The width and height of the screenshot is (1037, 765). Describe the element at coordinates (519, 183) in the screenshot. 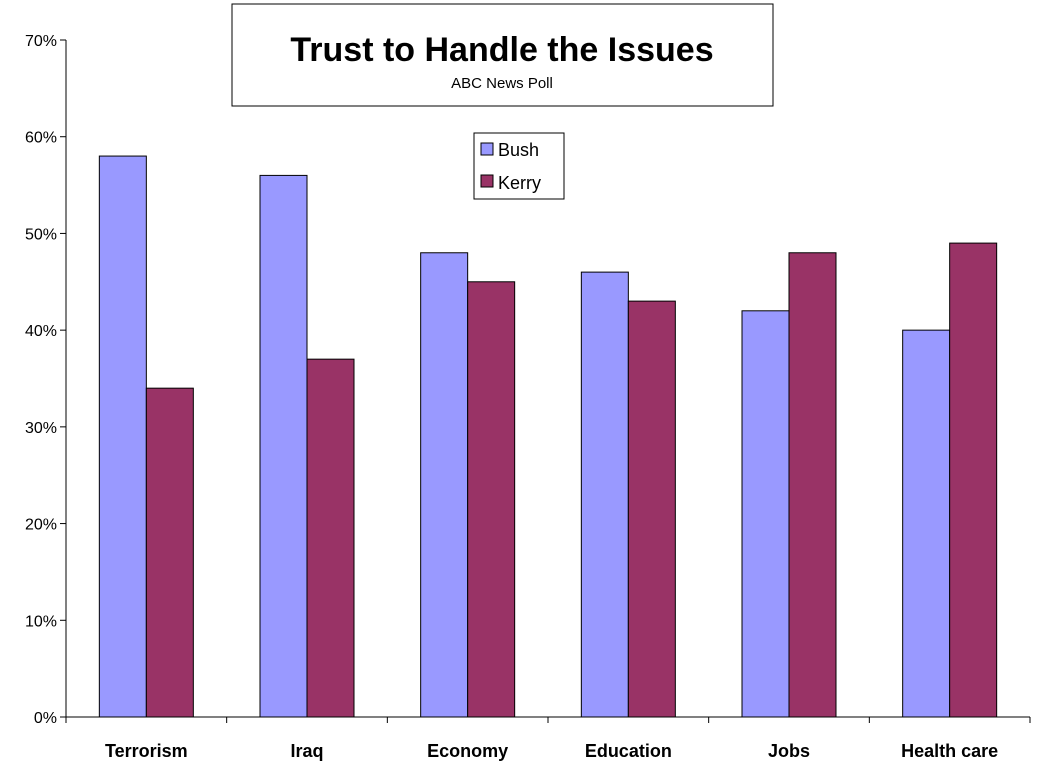

I see `legend-label-kerry: Kerry` at that location.